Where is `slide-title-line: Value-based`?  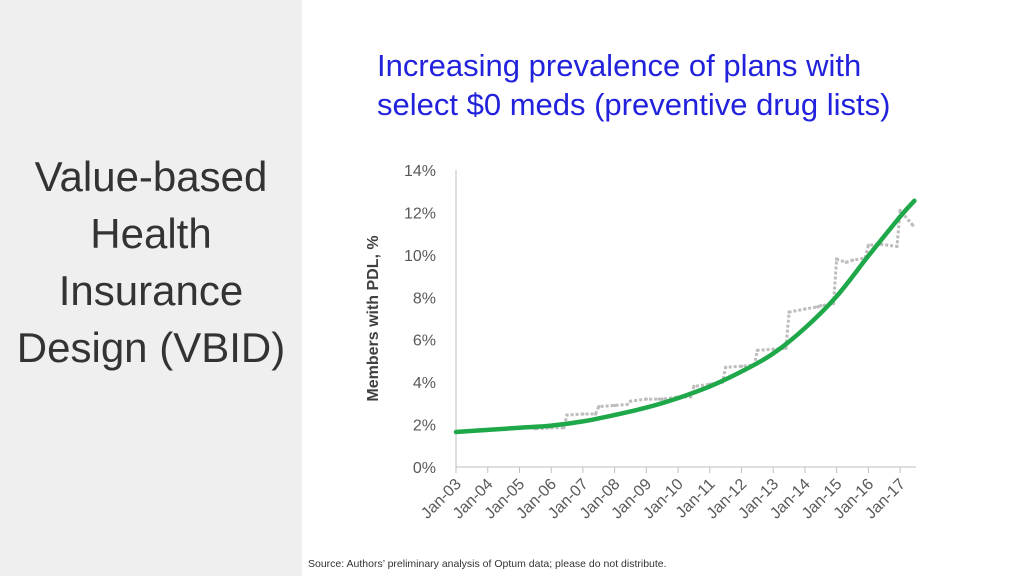
slide-title-line: Value-based is located at coordinates (151, 176).